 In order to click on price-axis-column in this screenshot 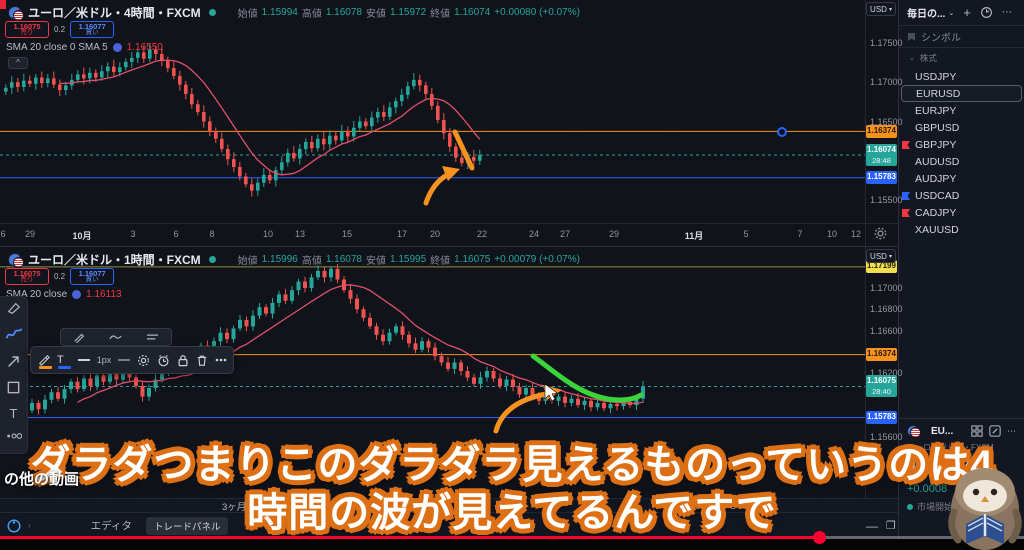, I will do `click(881, 249)`.